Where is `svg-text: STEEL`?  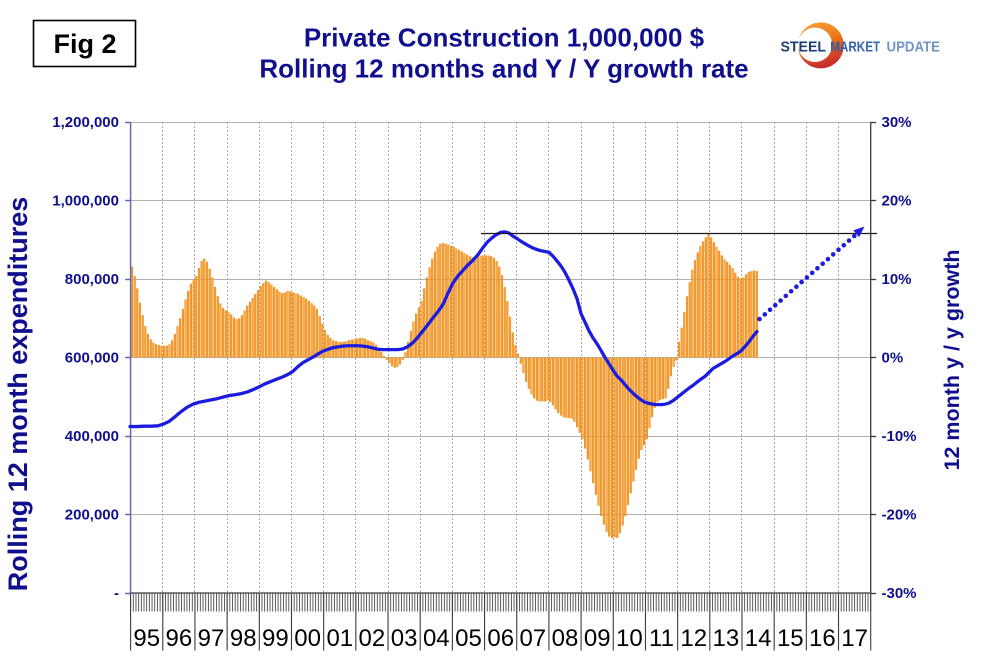
svg-text: STEEL is located at coordinates (804, 48).